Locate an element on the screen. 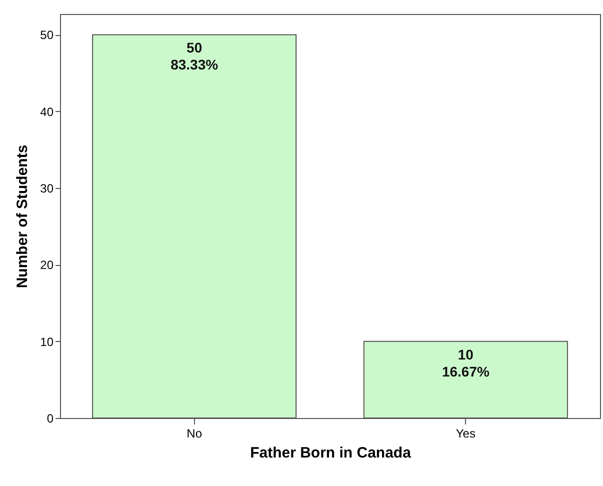 The image size is (603, 486). y-tick-label: 40 is located at coordinates (47, 111).